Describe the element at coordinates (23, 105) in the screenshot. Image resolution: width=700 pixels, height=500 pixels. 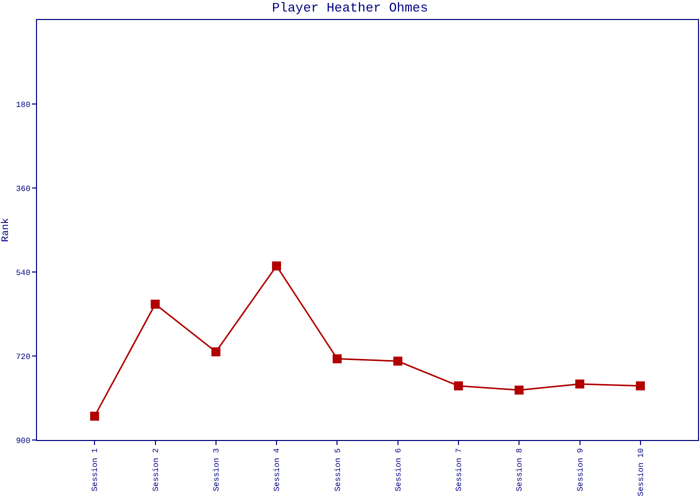
I see `y-tick-label: 180` at that location.